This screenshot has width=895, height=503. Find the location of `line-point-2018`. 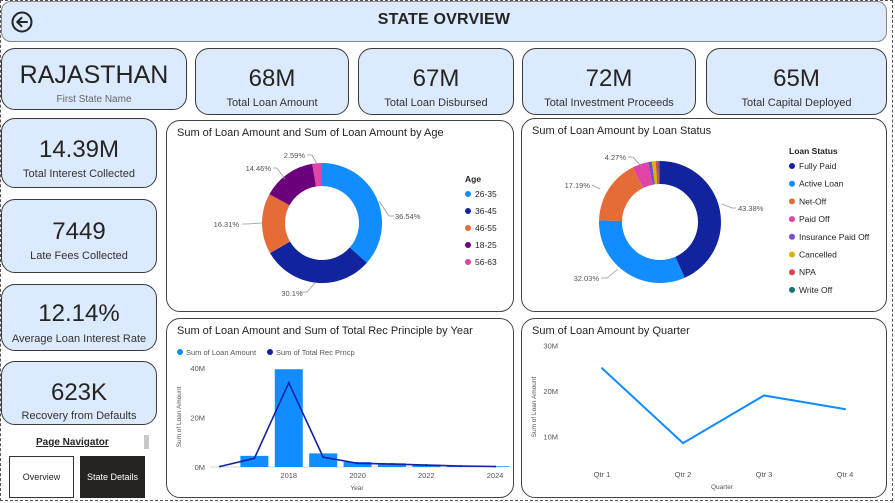

line-point-2018 is located at coordinates (288, 382).